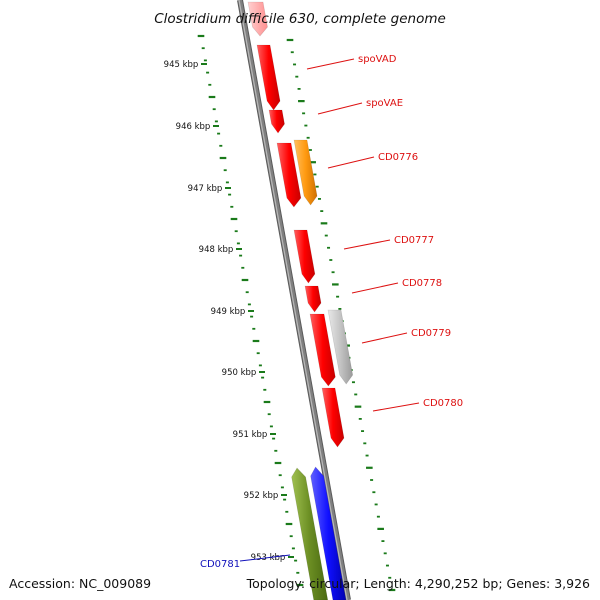  What do you see at coordinates (384, 103) in the screenshot?
I see `gene-label-spovae: spoVAE` at bounding box center [384, 103].